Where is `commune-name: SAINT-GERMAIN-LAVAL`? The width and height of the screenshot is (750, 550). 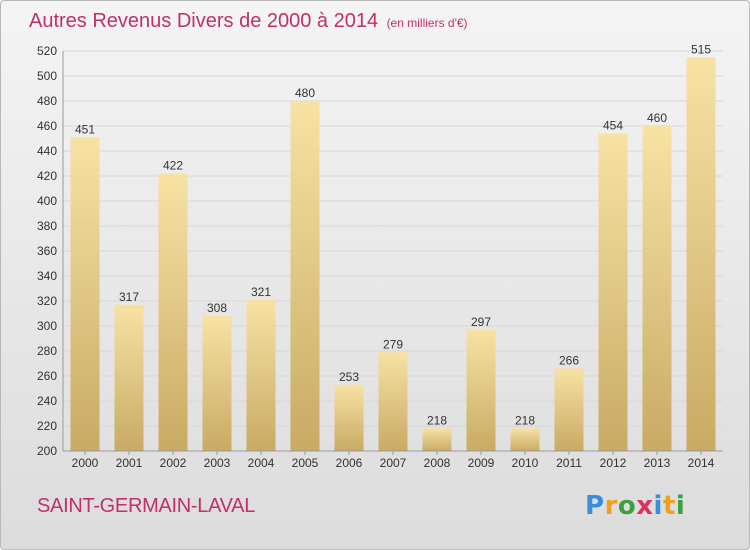 commune-name: SAINT-GERMAIN-LAVAL is located at coordinates (146, 506).